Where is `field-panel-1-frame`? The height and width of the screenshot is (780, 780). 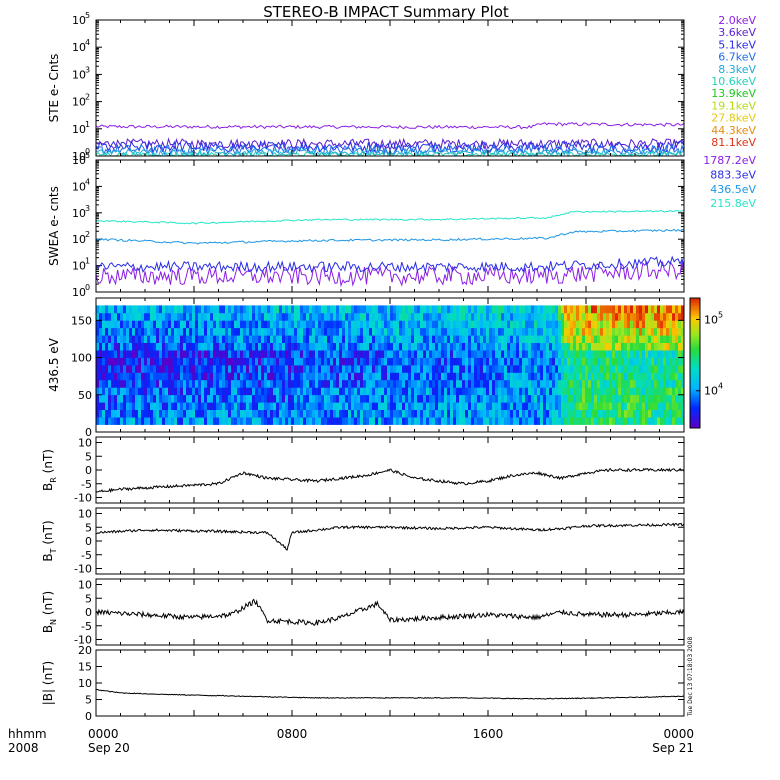 field-panel-1-frame is located at coordinates (390, 470).